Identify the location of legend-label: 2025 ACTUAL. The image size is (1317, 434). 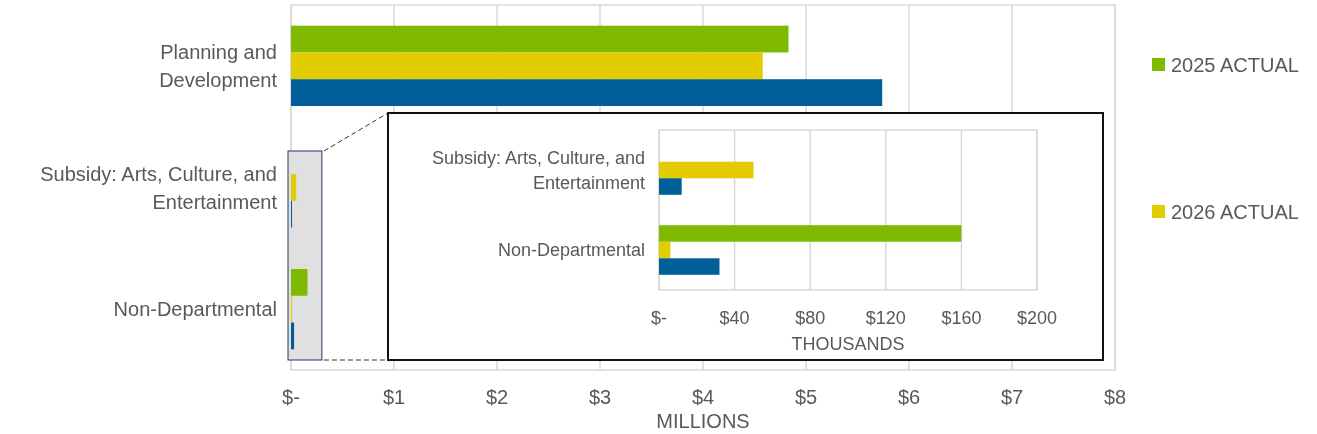
(1235, 65).